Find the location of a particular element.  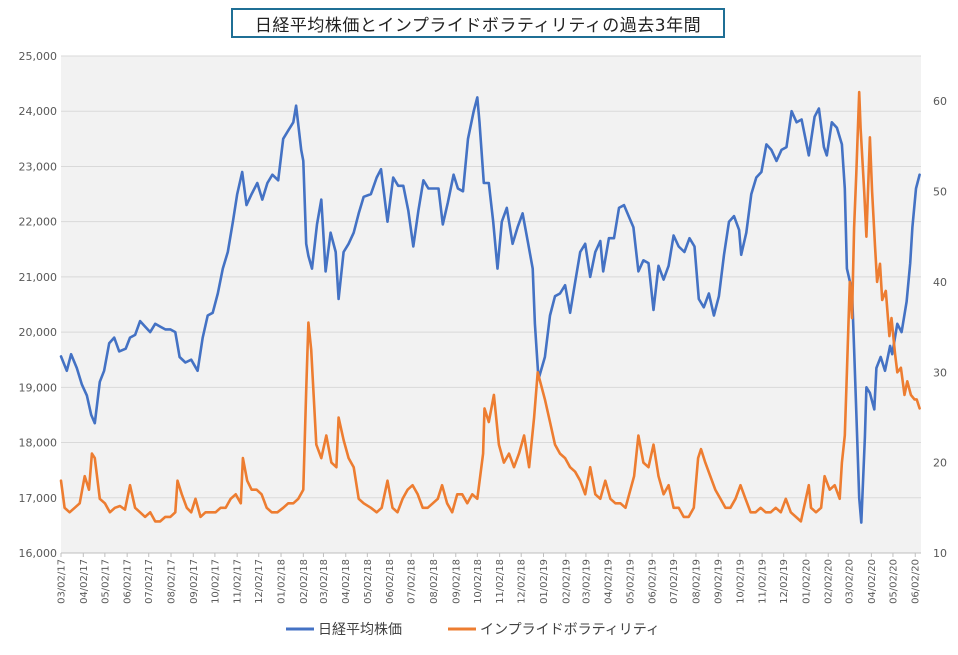

x-tick-label: 04/02/20 is located at coordinates (872, 581).